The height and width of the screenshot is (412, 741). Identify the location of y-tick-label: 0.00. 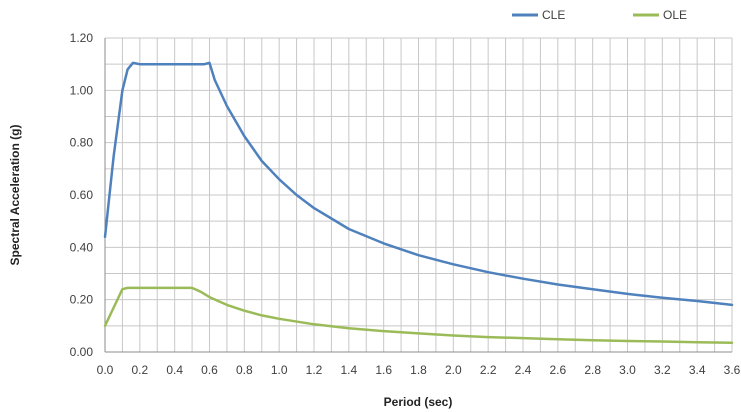
(82, 352).